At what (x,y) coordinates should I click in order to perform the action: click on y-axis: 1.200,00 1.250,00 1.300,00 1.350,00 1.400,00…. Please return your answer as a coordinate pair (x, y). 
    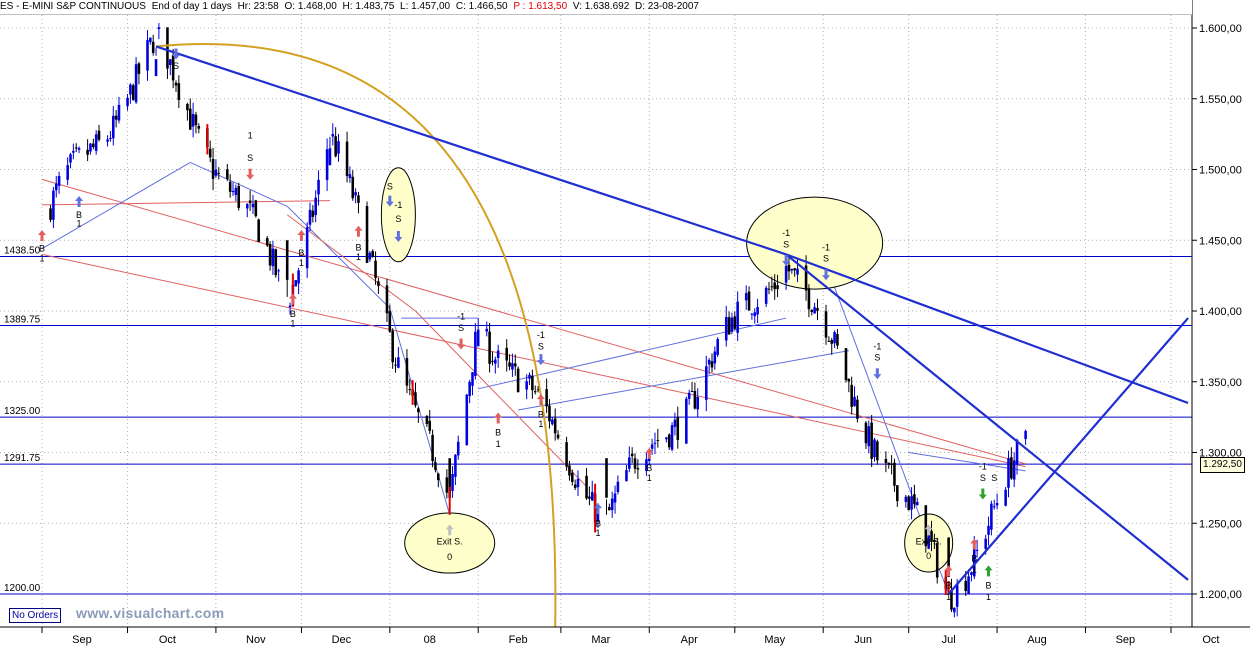
    Looking at the image, I should click on (1217, 312).